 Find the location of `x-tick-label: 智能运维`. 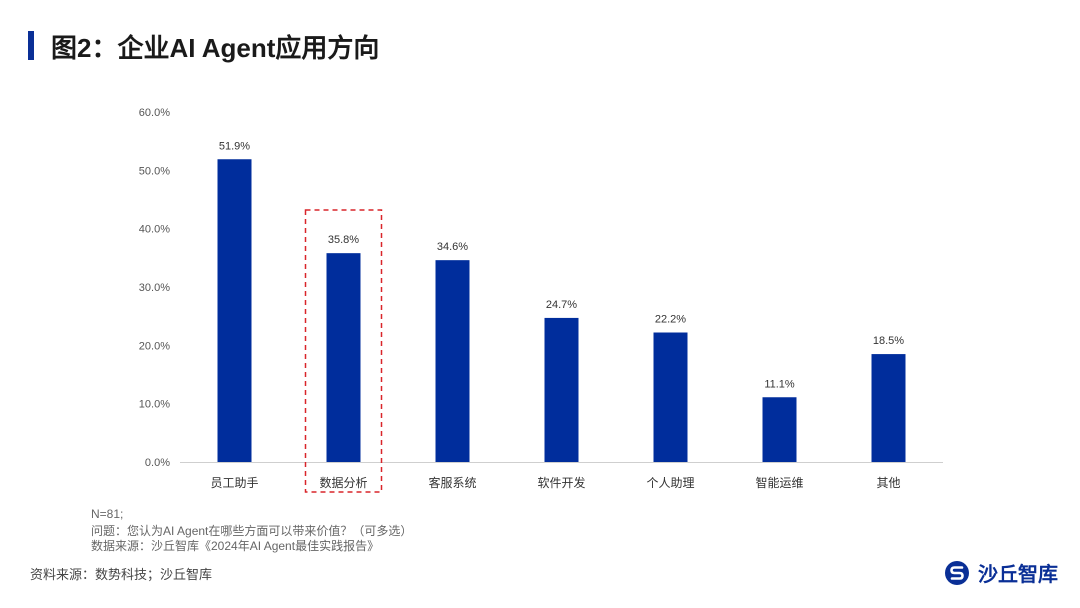

x-tick-label: 智能运维 is located at coordinates (779, 482).